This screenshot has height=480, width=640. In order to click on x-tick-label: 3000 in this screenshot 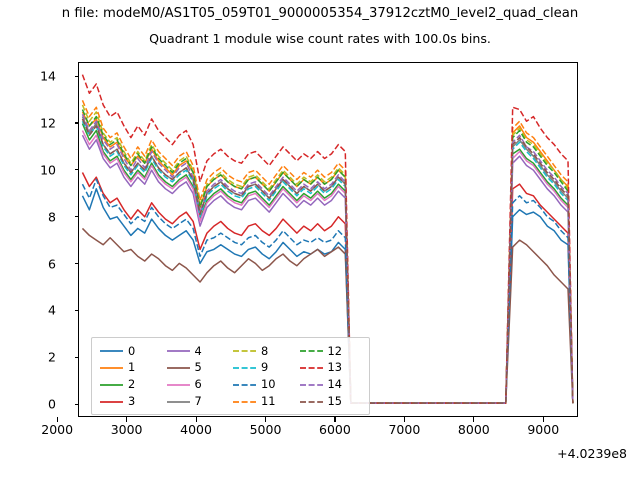, I will do `click(126, 429)`.